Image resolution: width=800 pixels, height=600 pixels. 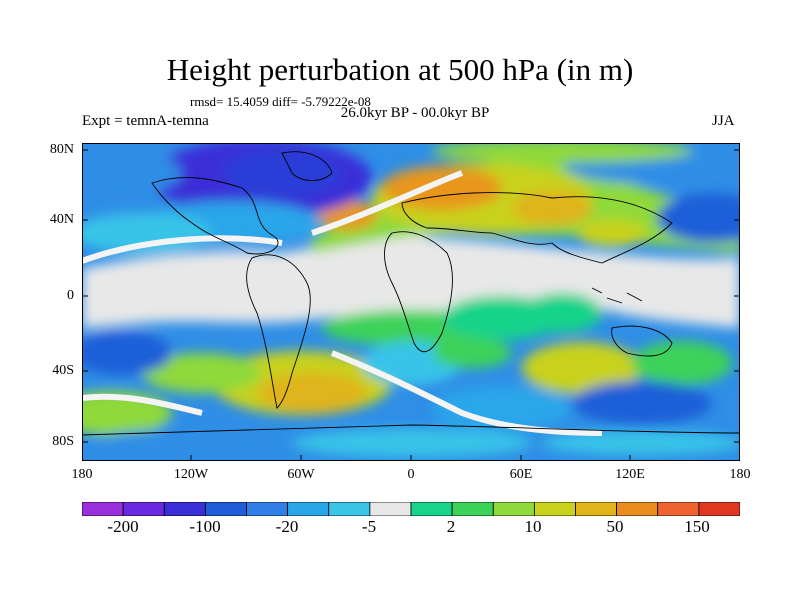 I want to click on lat-label-80s: 80S, so click(x=63, y=441).